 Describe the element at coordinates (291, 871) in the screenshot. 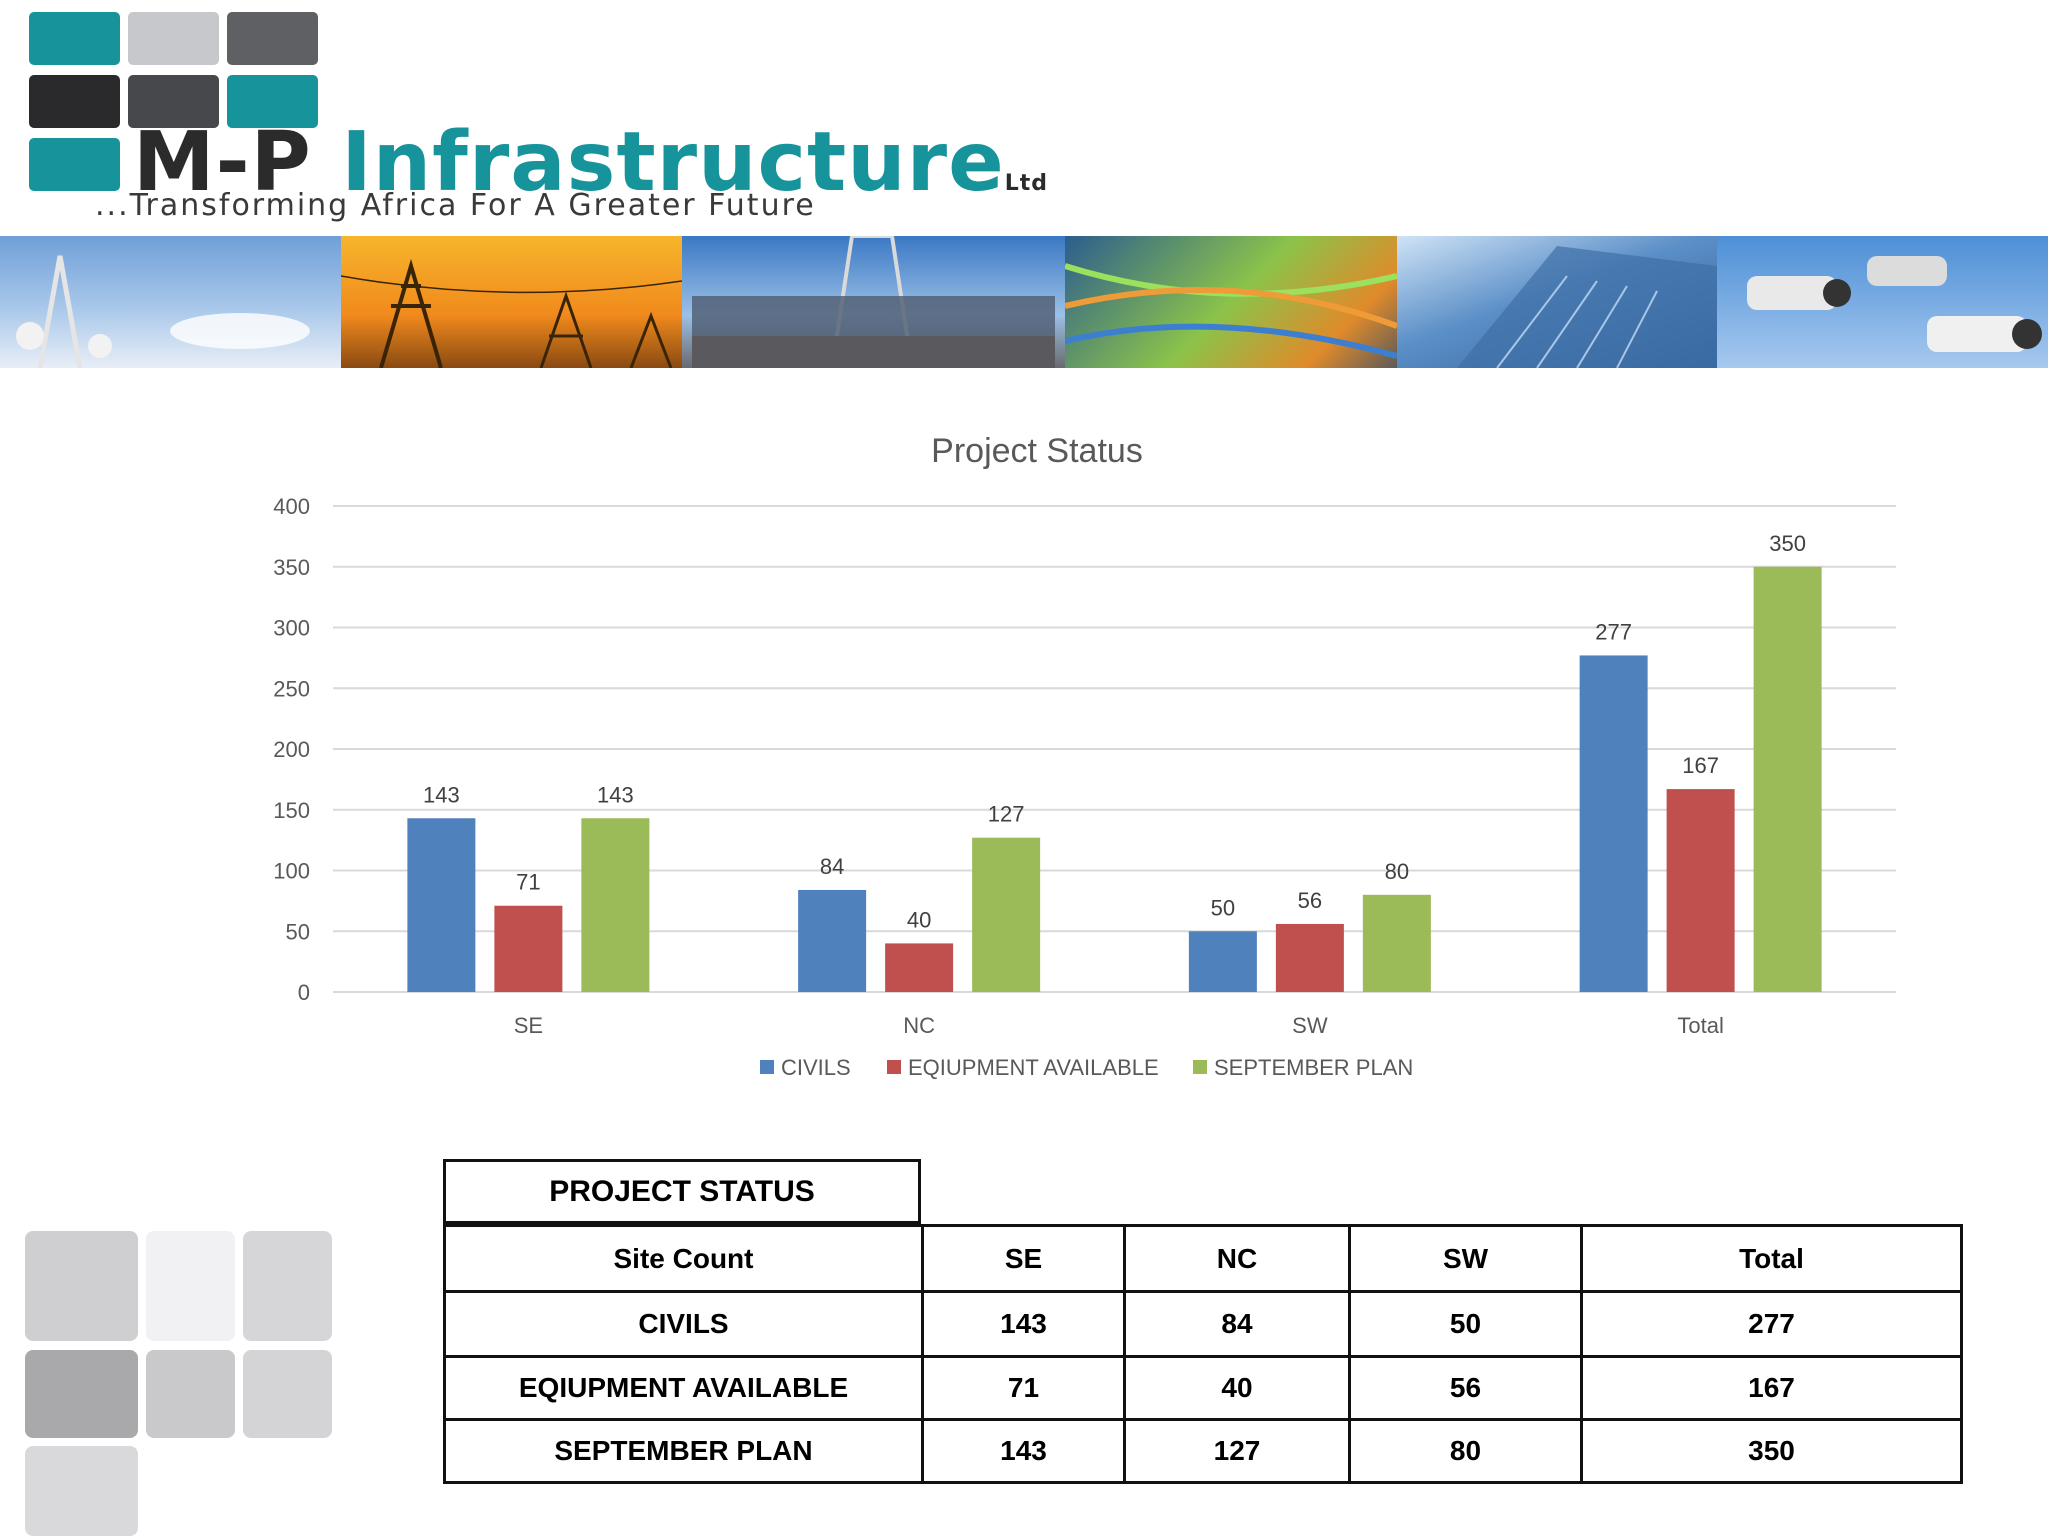

I see `y-tick-label: 100` at that location.